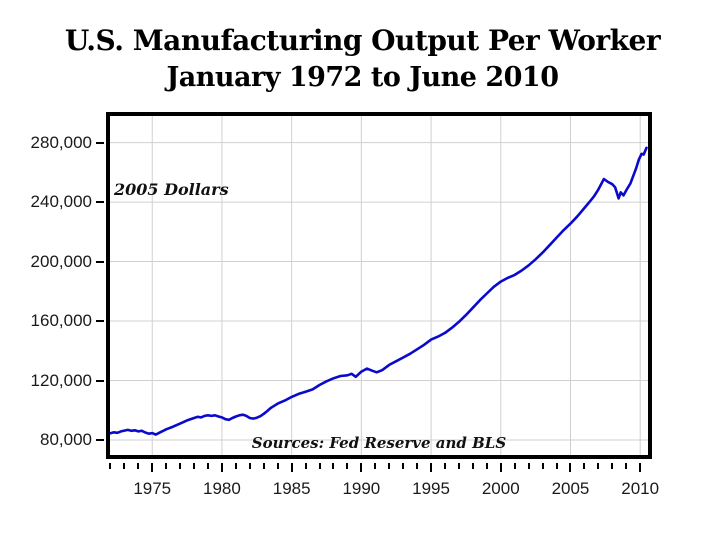  I want to click on x-axis-label: 1990, so click(361, 488).